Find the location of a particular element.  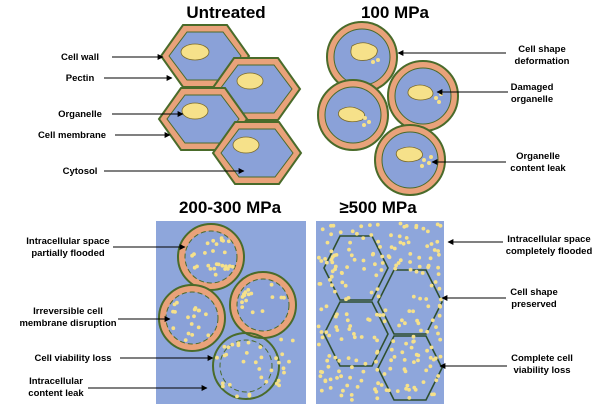

label-organelle: Organelle is located at coordinates (80, 114).